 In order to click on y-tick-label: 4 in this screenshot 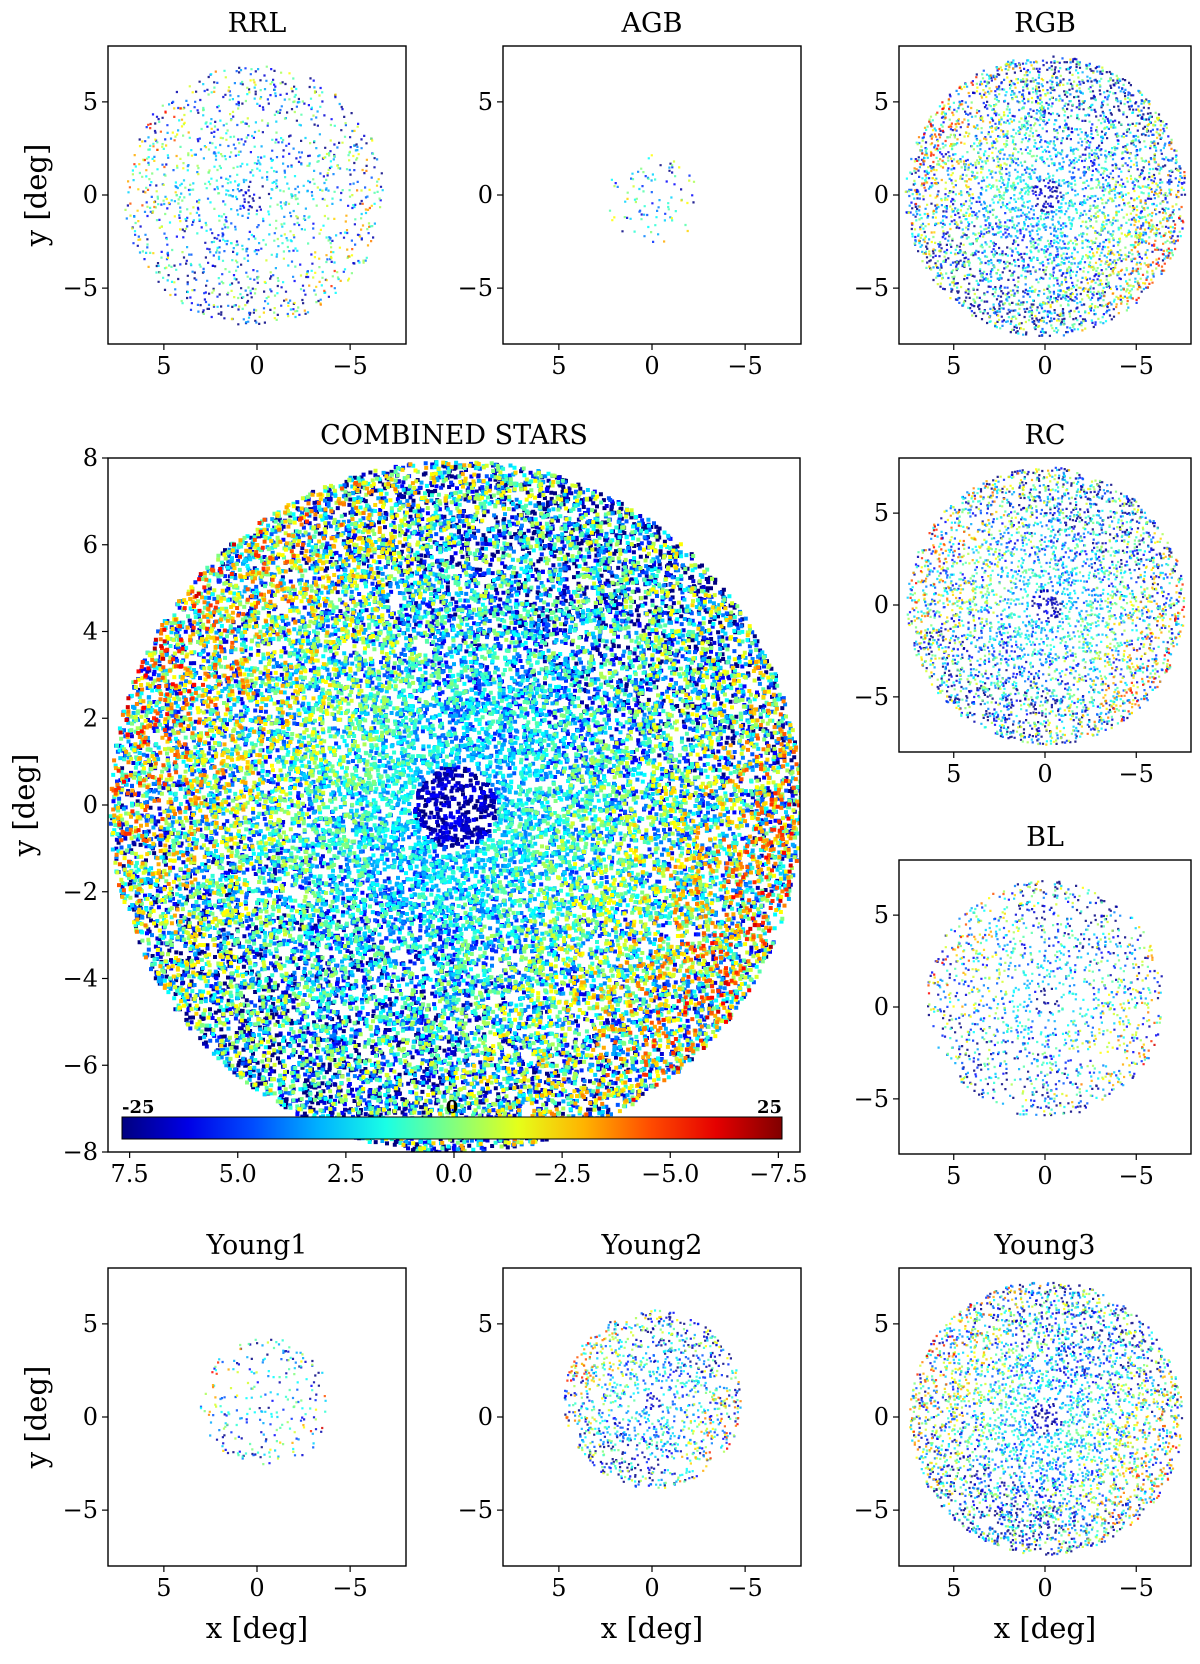, I will do `click(90, 632)`.